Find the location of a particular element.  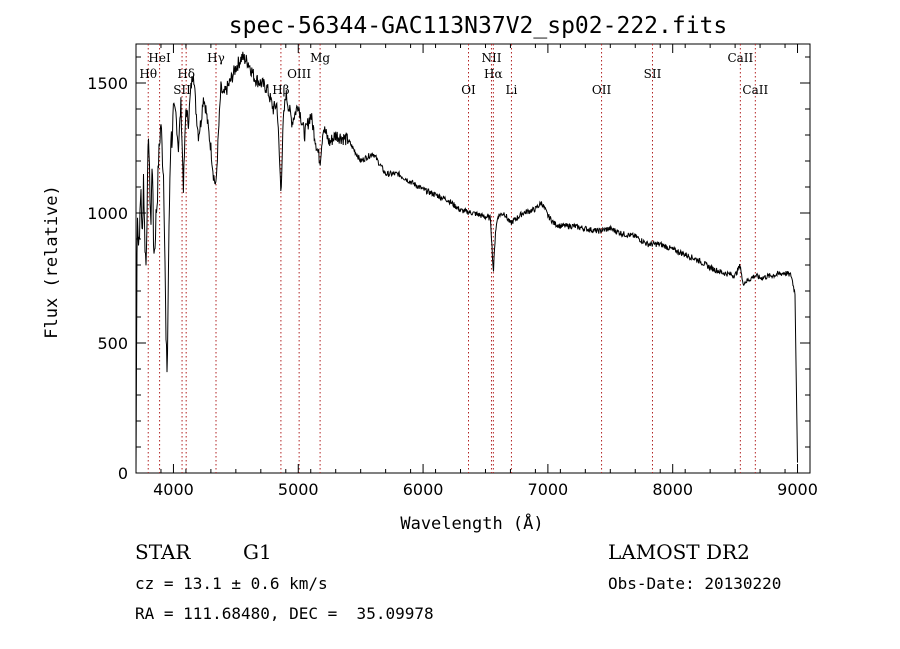

line-marker-label: OIII is located at coordinates (299, 74).